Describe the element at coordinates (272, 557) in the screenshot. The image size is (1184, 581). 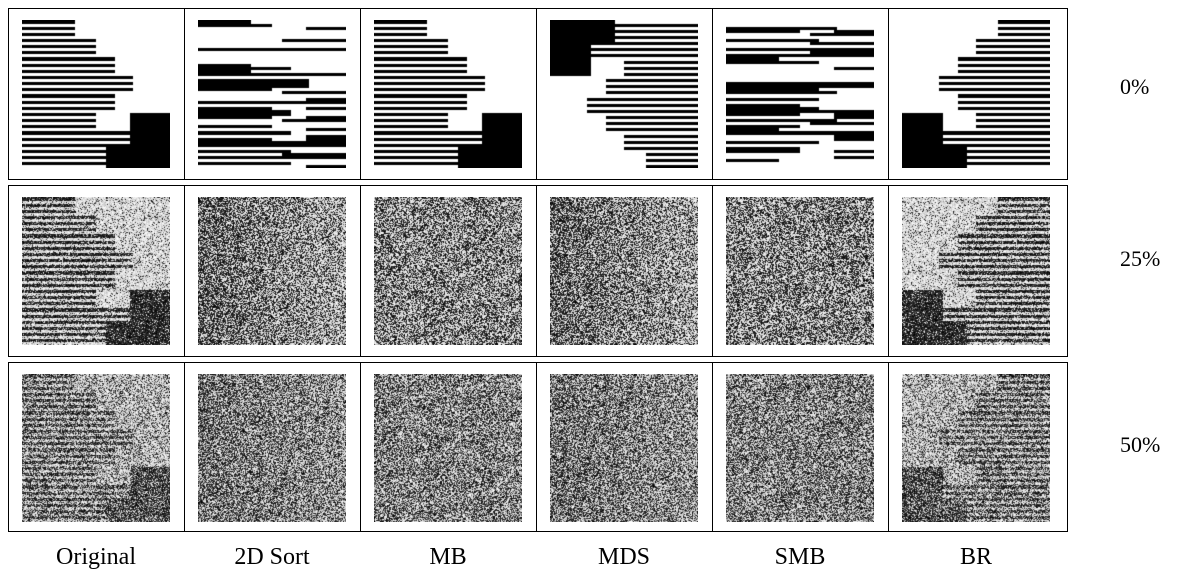
I see `column-label-2d-sort: 2D Sort` at that location.